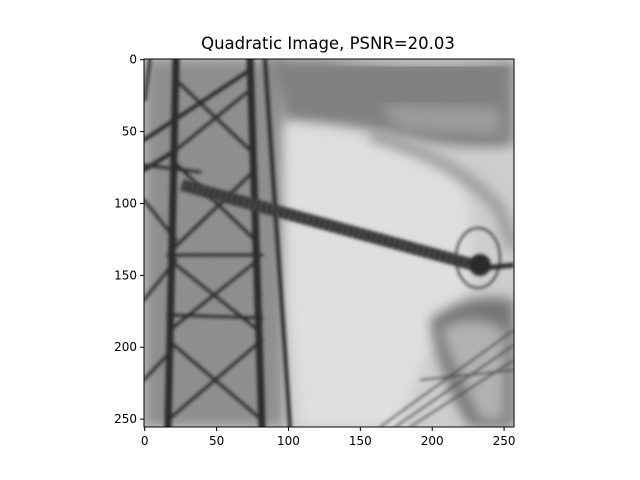 The height and width of the screenshot is (480, 640). Describe the element at coordinates (125, 275) in the screenshot. I see `y-tick-label: 150` at that location.